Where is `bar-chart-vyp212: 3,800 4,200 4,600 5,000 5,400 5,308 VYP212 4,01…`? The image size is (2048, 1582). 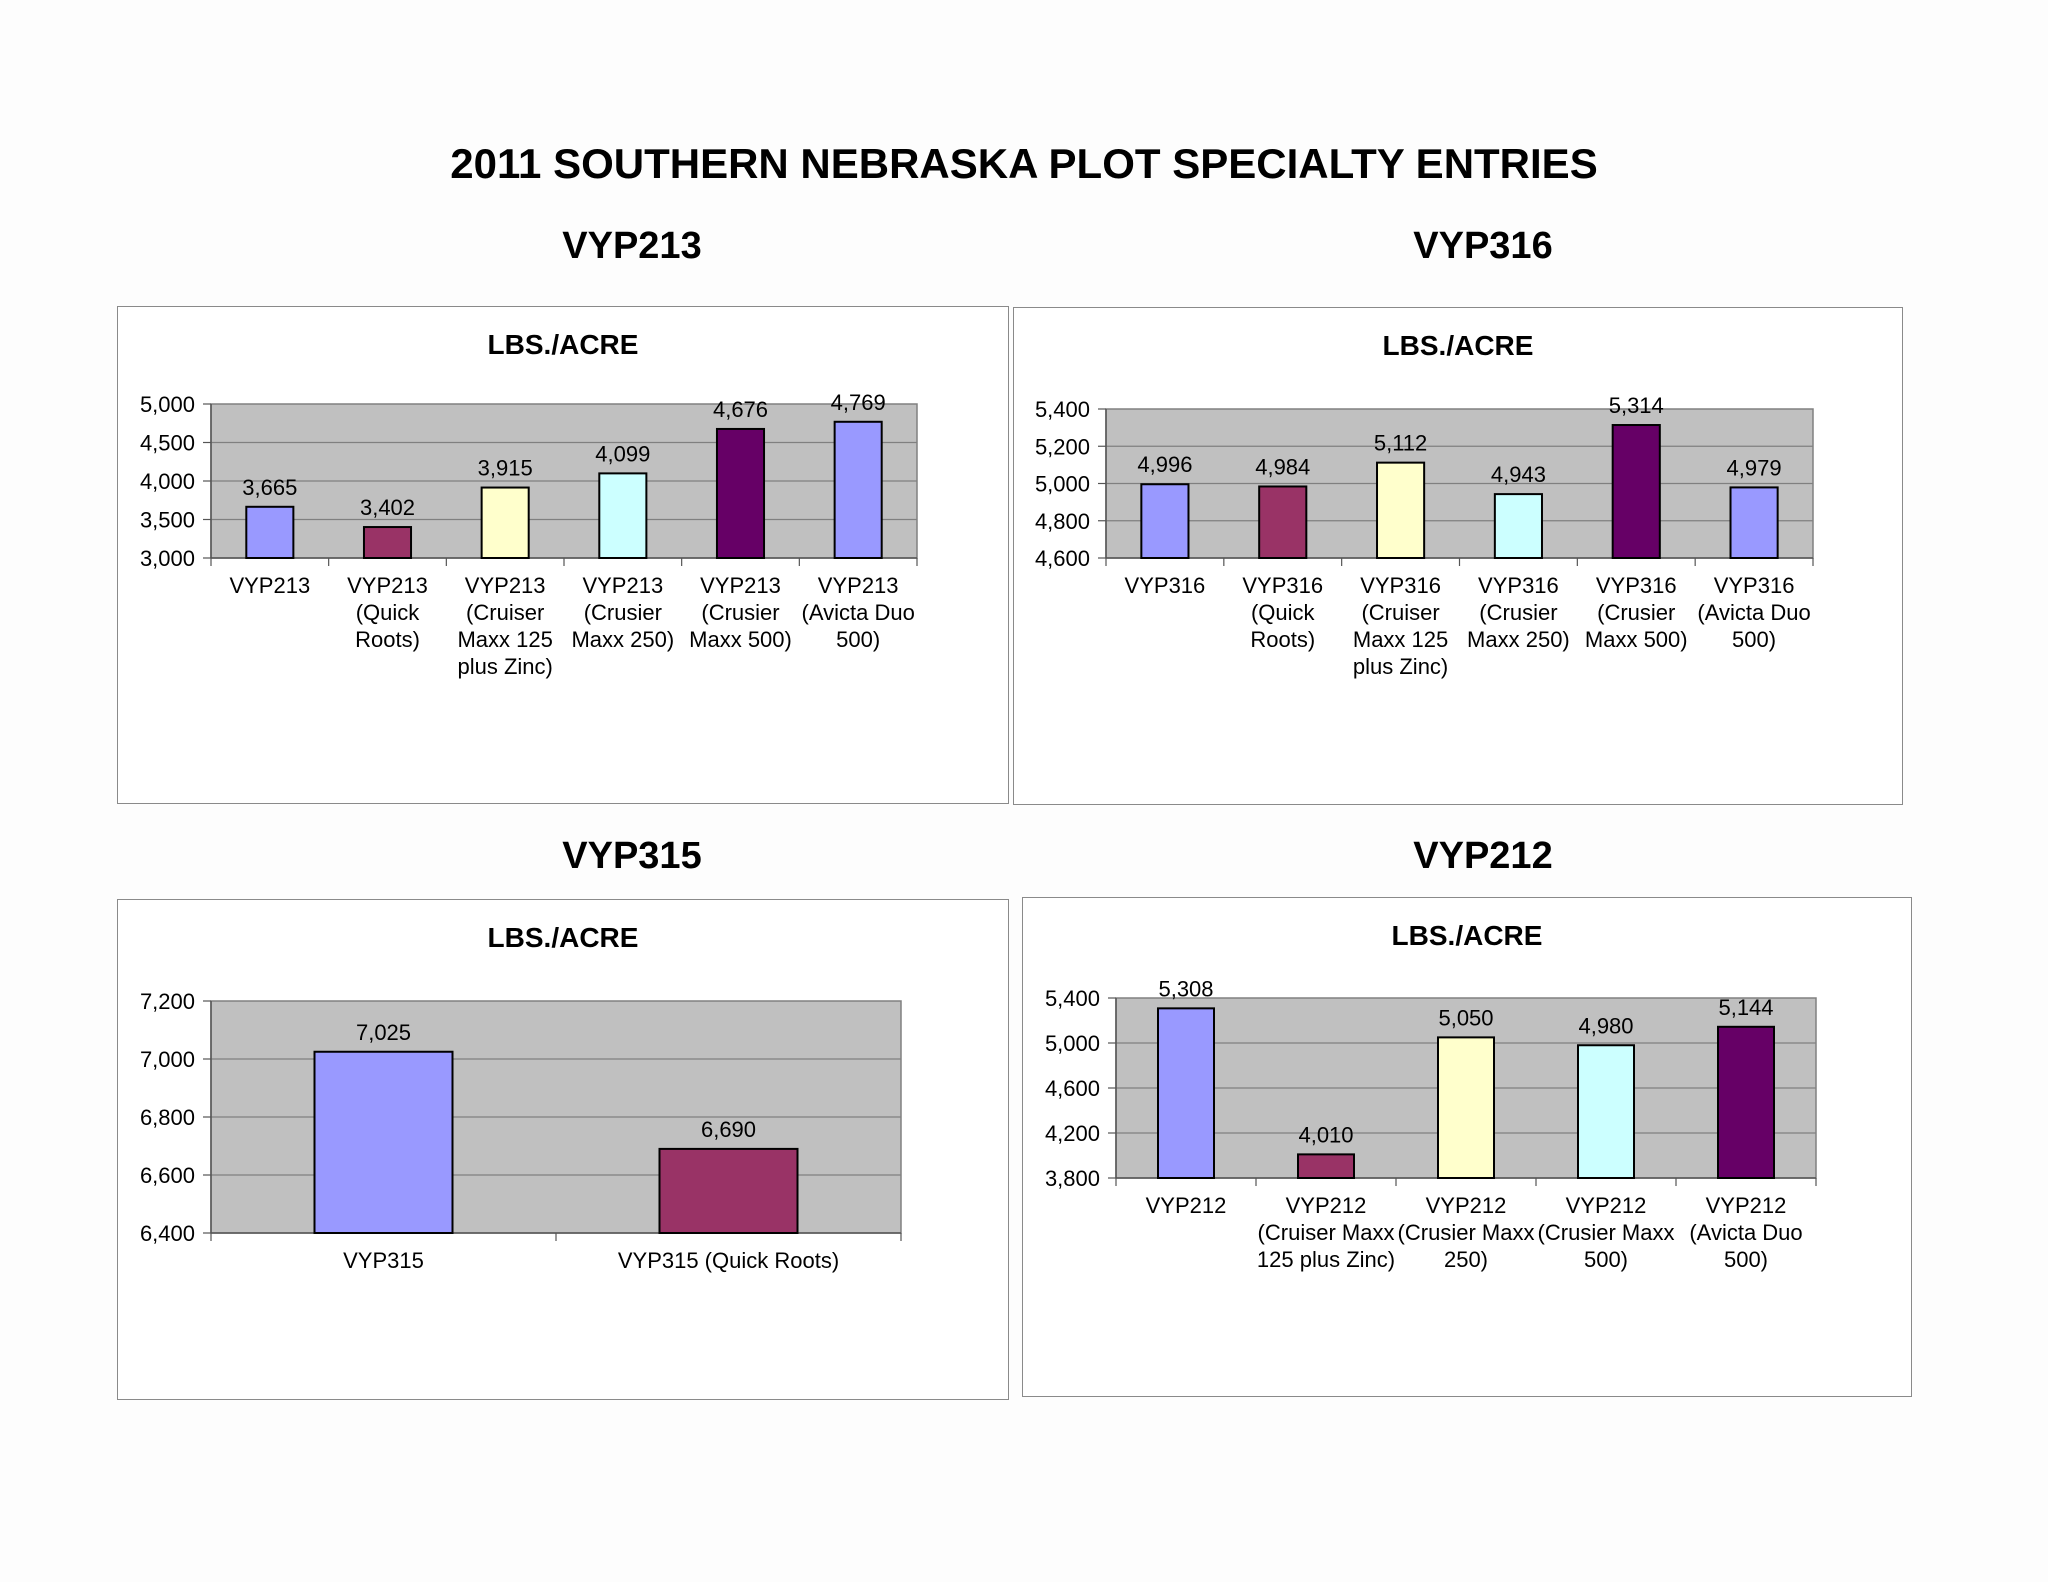
bar-chart-vyp212: 3,800 4,200 4,600 5,000 5,400 5,308 VYP212 4,01… is located at coordinates (1431, 1124).